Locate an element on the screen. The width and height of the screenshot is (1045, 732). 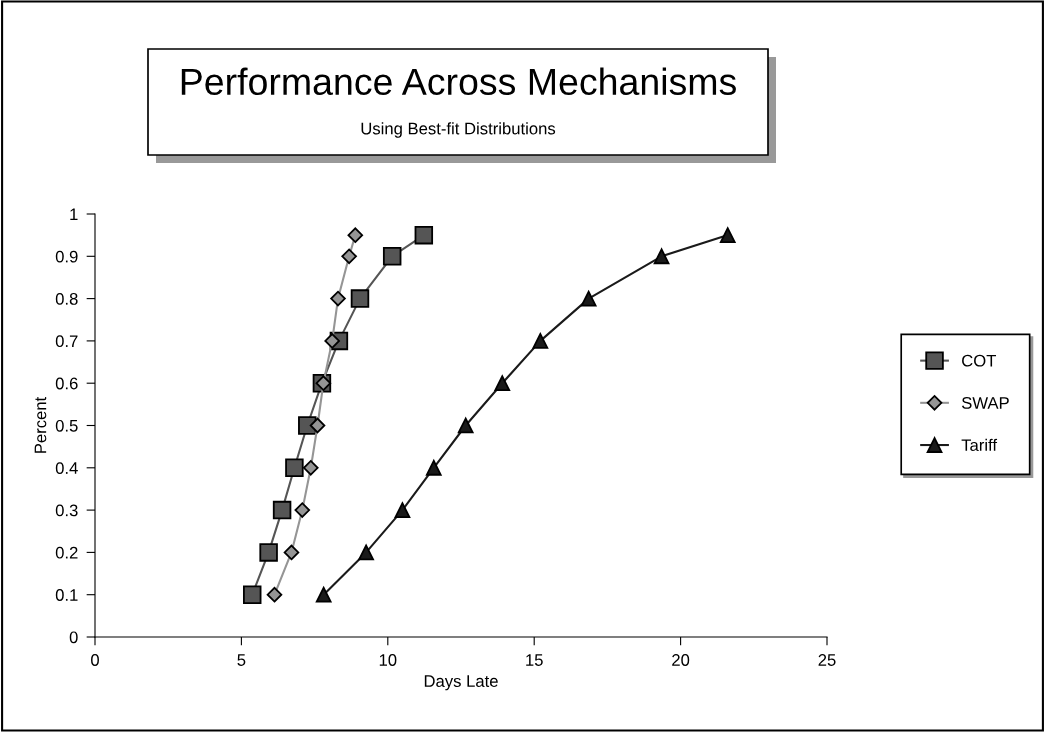
x-tick-label: 20 is located at coordinates (681, 660).